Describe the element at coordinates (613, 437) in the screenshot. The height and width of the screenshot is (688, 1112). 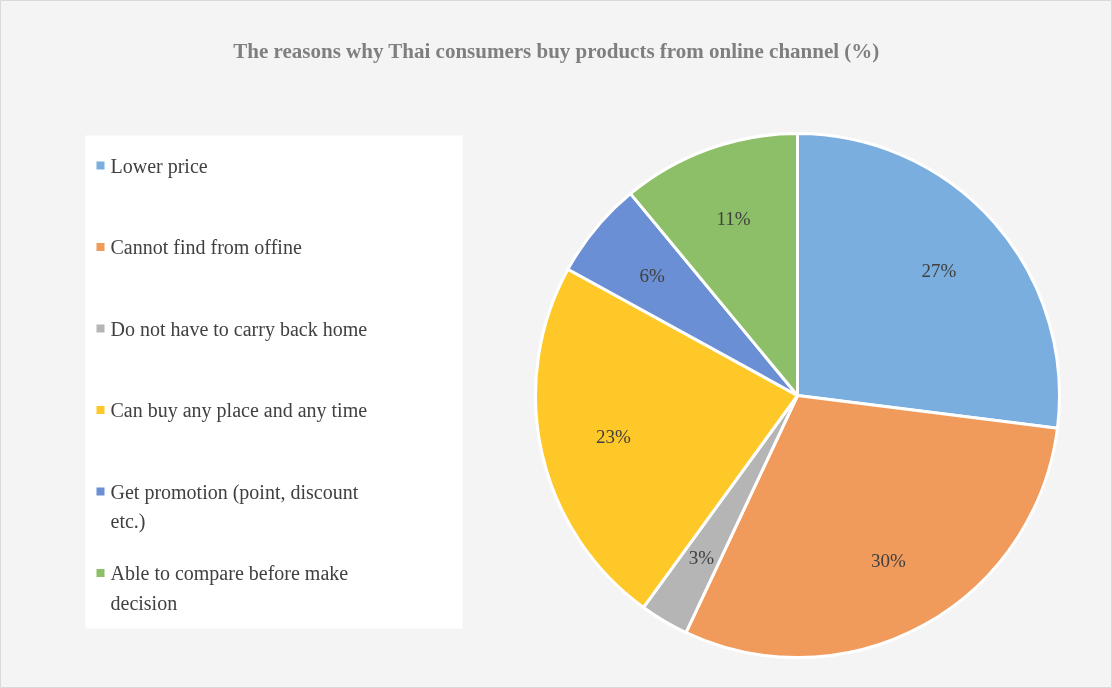
I see `data-label: 23%` at that location.